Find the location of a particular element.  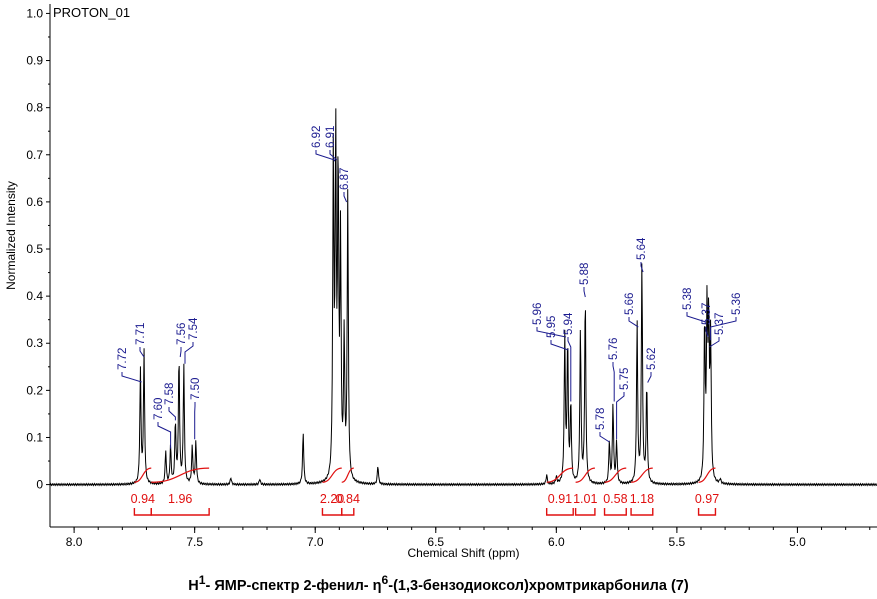

integral-value: 0.94 is located at coordinates (143, 499).